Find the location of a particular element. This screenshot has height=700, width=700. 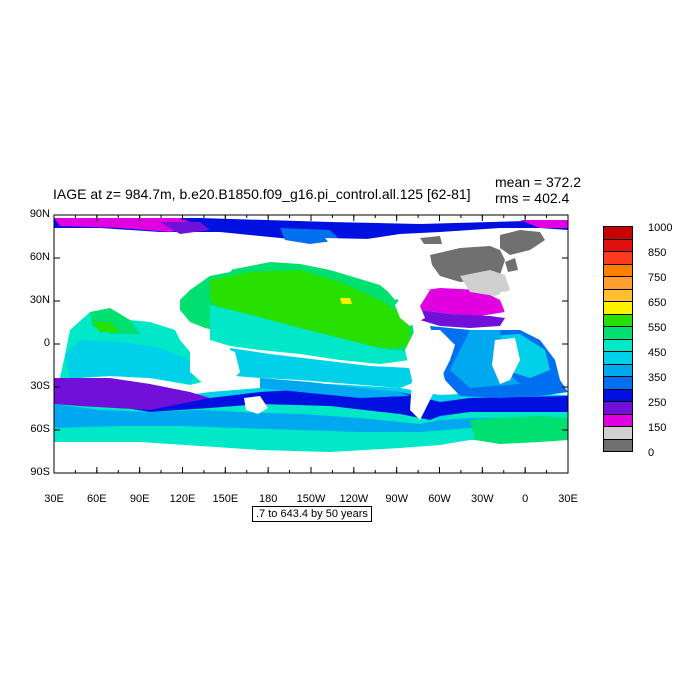

x-tick-label: 60W is located at coordinates (439, 499).